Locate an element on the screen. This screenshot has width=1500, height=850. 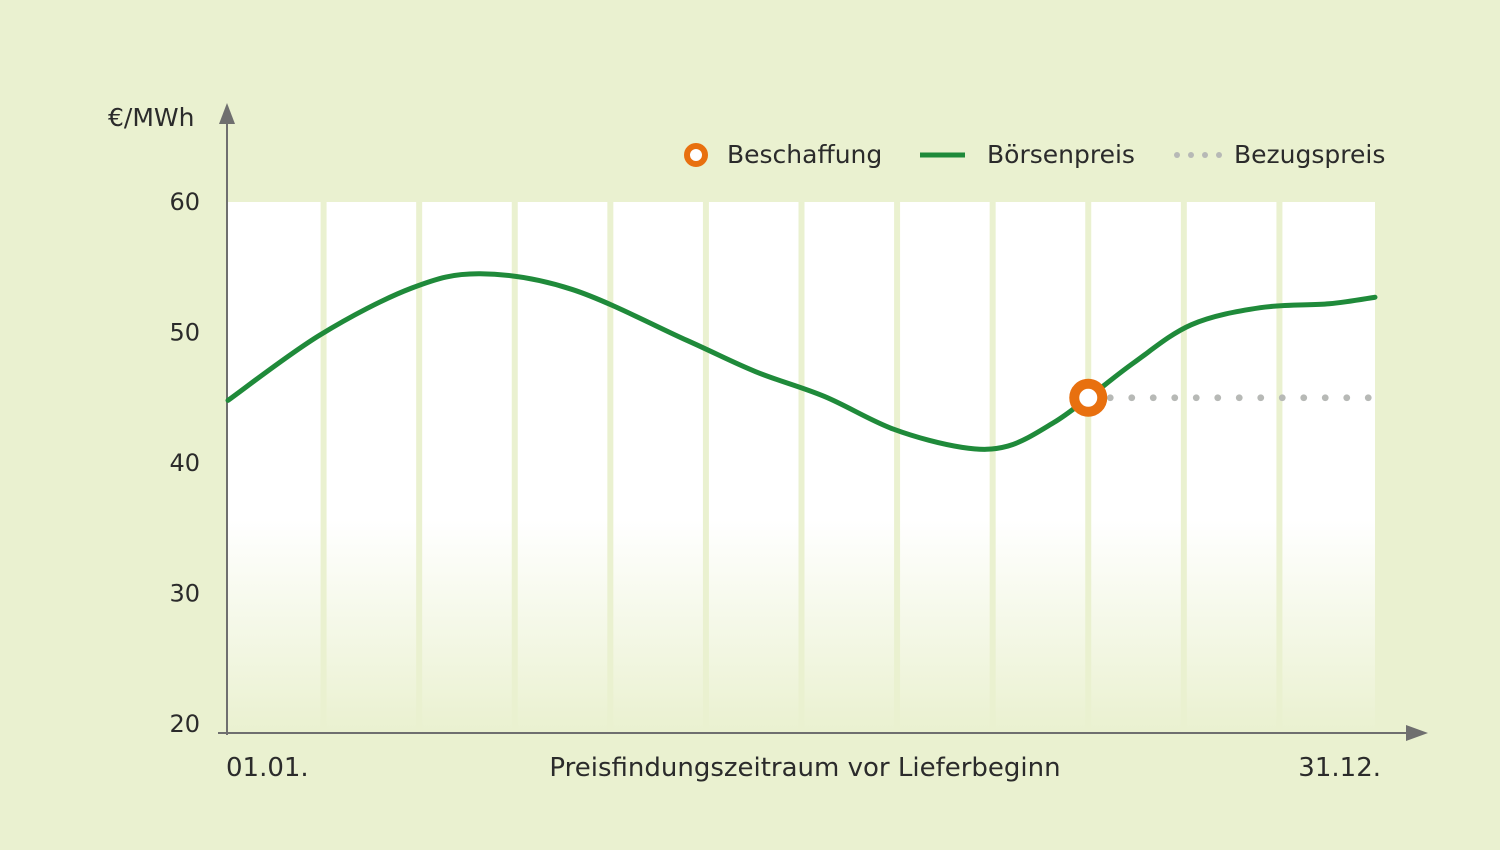
legend-dots-icon is located at coordinates (1198, 155).